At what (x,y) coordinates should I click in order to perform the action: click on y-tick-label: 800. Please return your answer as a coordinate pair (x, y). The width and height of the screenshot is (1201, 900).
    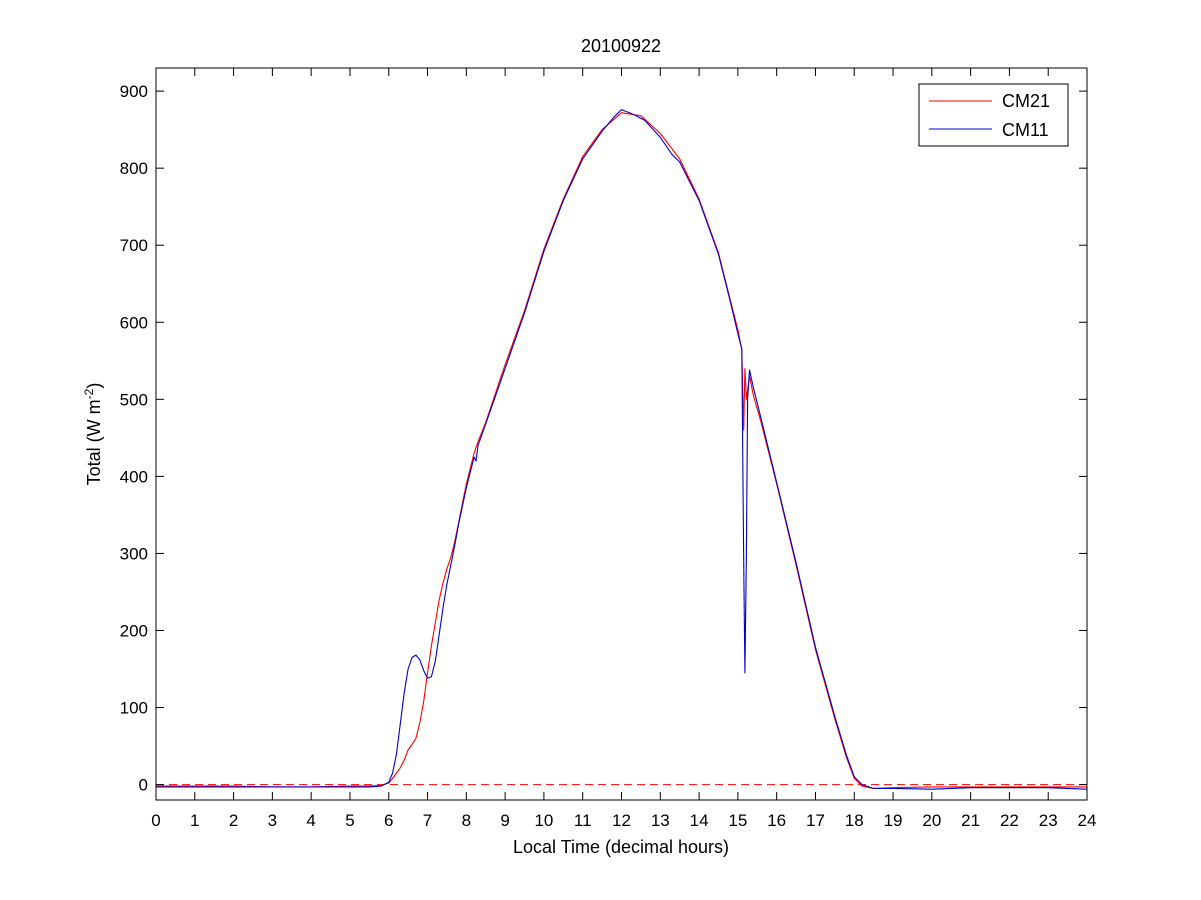
    Looking at the image, I should click on (134, 168).